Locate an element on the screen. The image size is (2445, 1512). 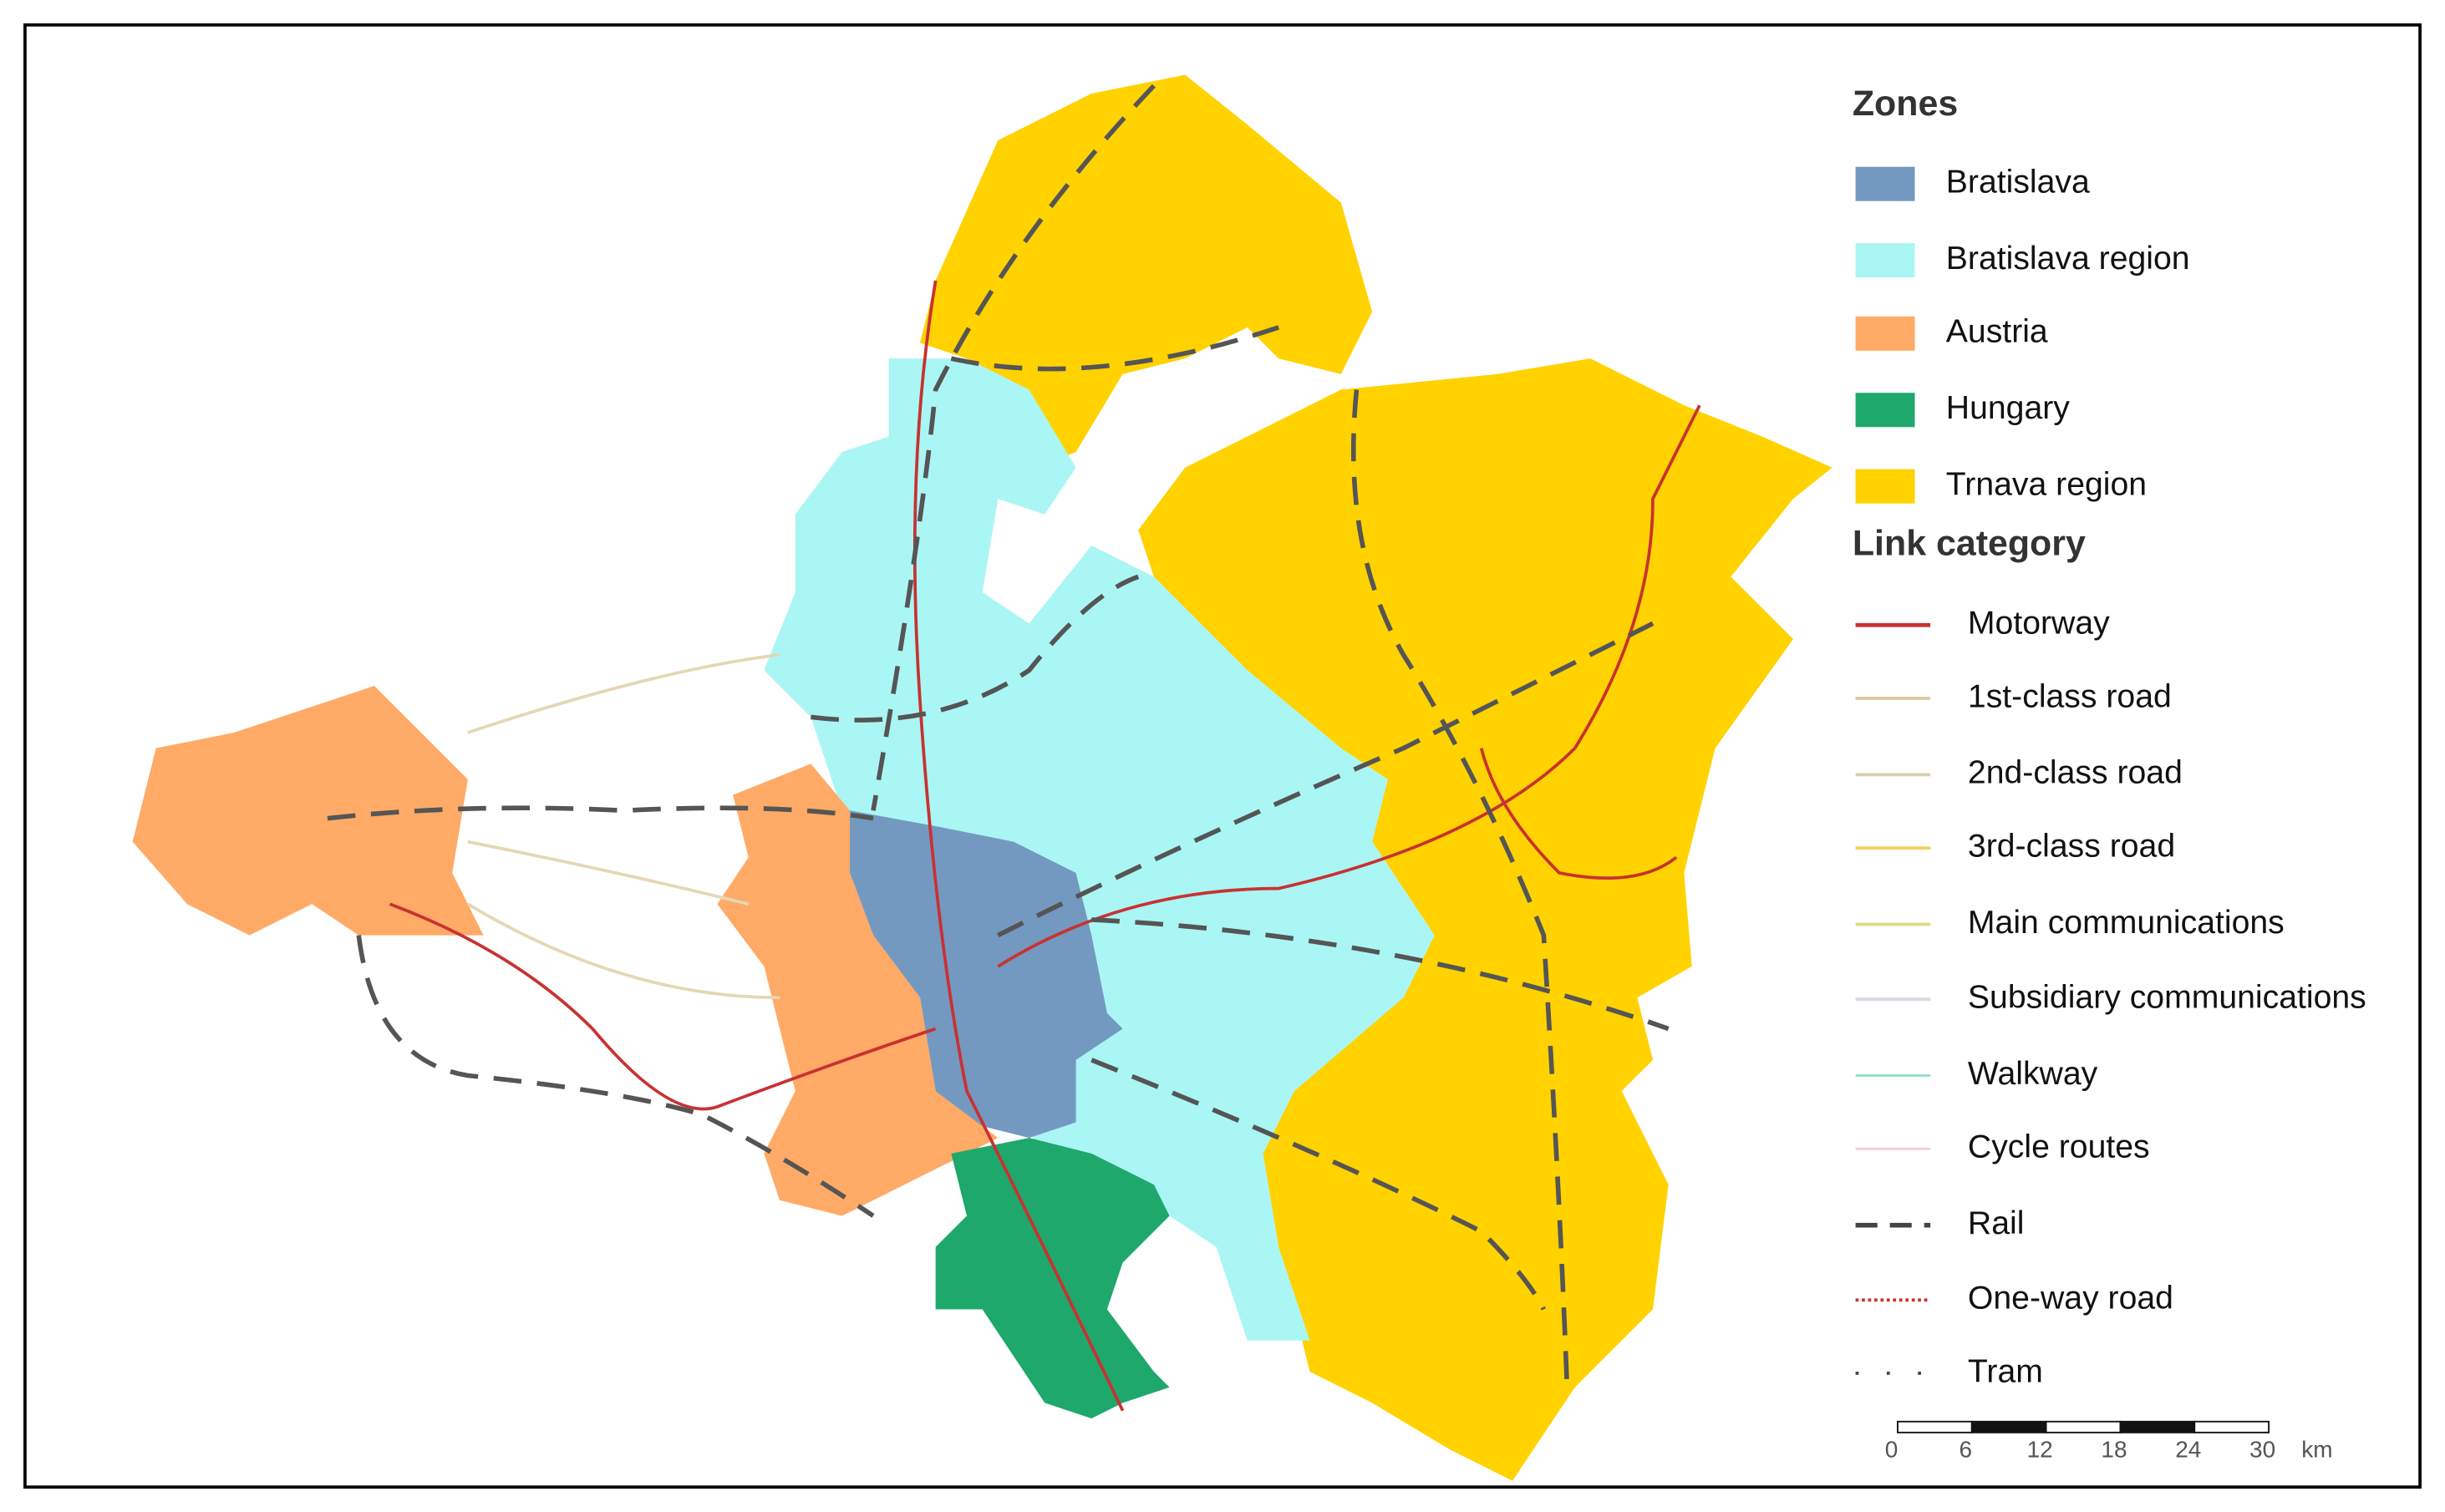
legend-label: Subsidiary communications is located at coordinates (2167, 997).